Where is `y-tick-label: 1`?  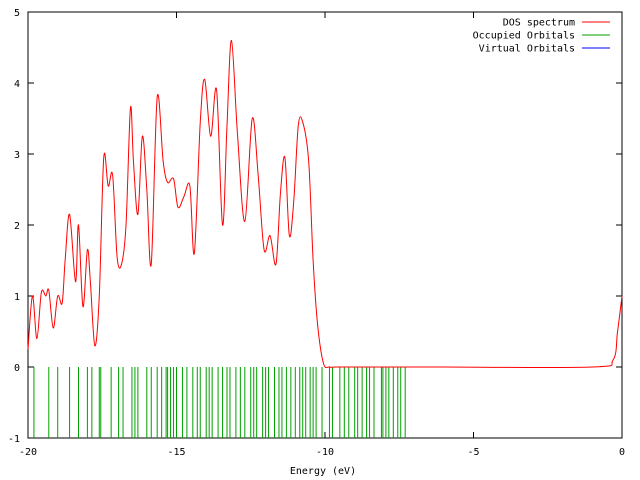 y-tick-label: 1 is located at coordinates (17, 297).